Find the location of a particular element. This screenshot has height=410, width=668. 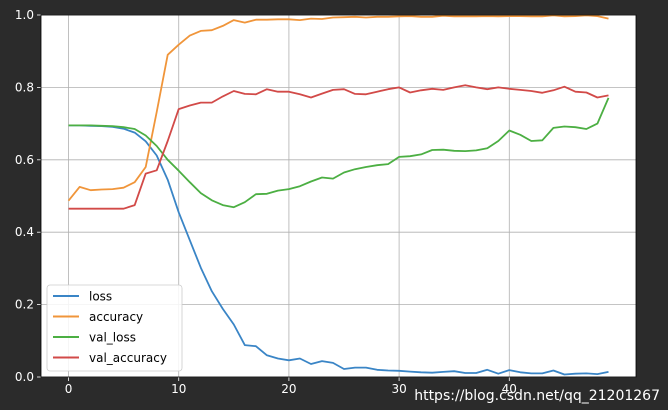

x-tick-label: 30 is located at coordinates (398, 389).